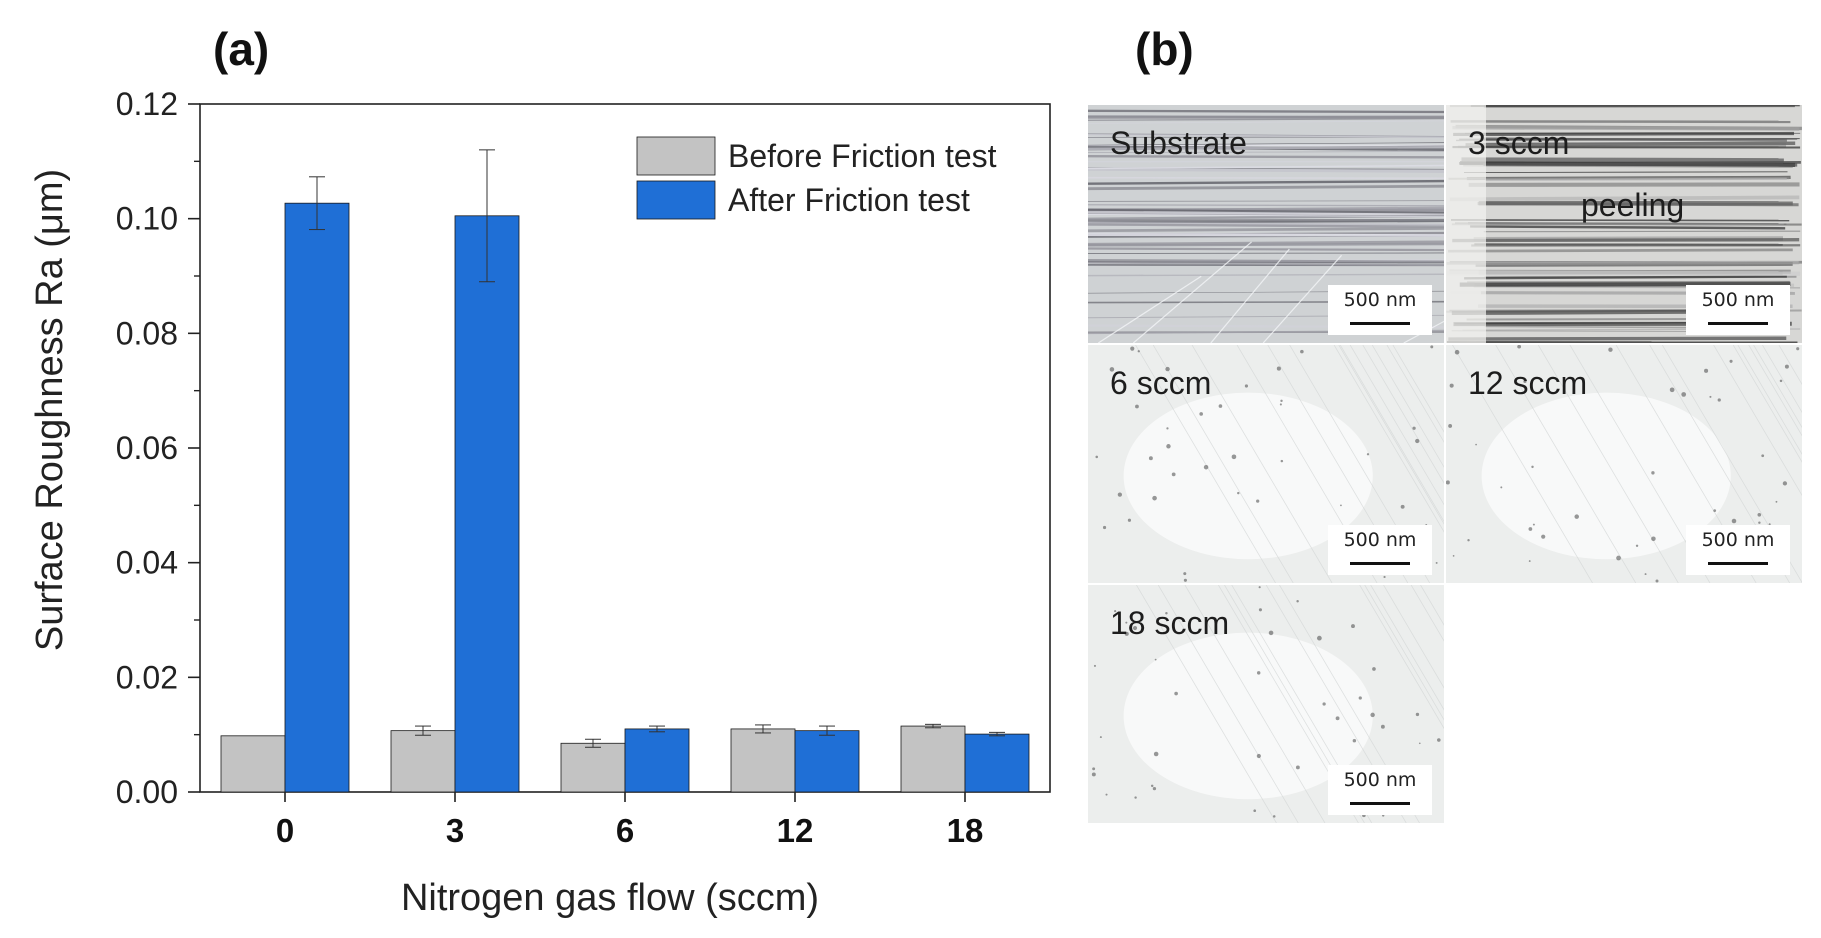  What do you see at coordinates (285, 830) in the screenshot?
I see `x-tick-label: 0` at bounding box center [285, 830].